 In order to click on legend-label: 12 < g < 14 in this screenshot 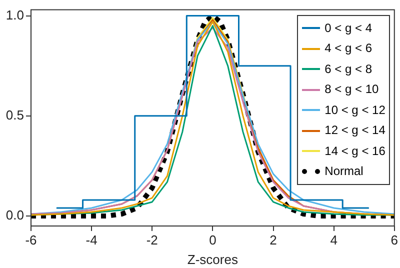, I will do `click(355, 131)`.